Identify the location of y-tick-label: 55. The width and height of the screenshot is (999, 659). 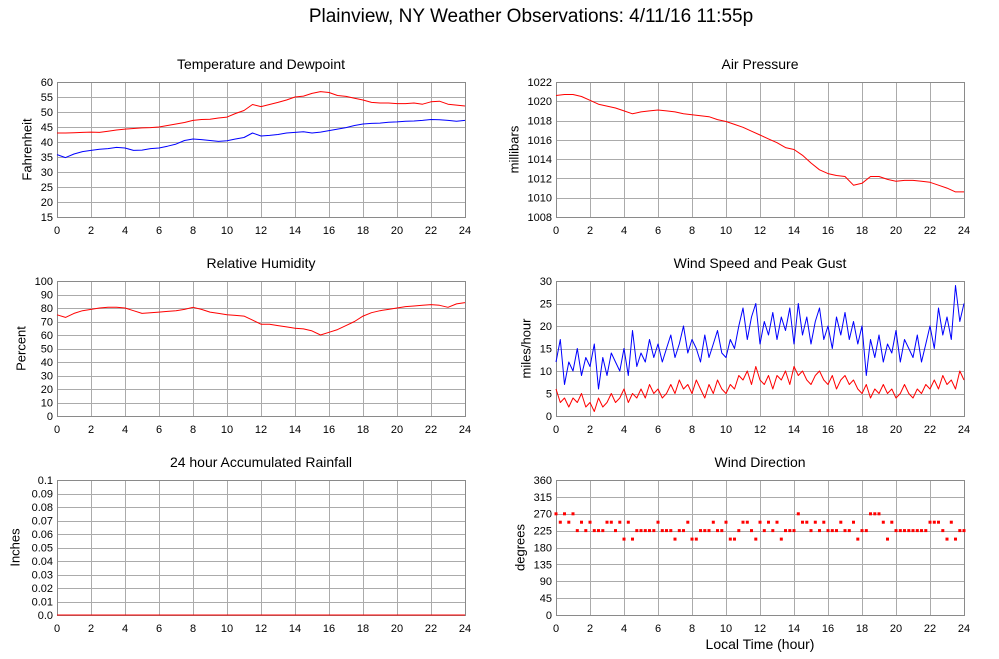
(47, 98).